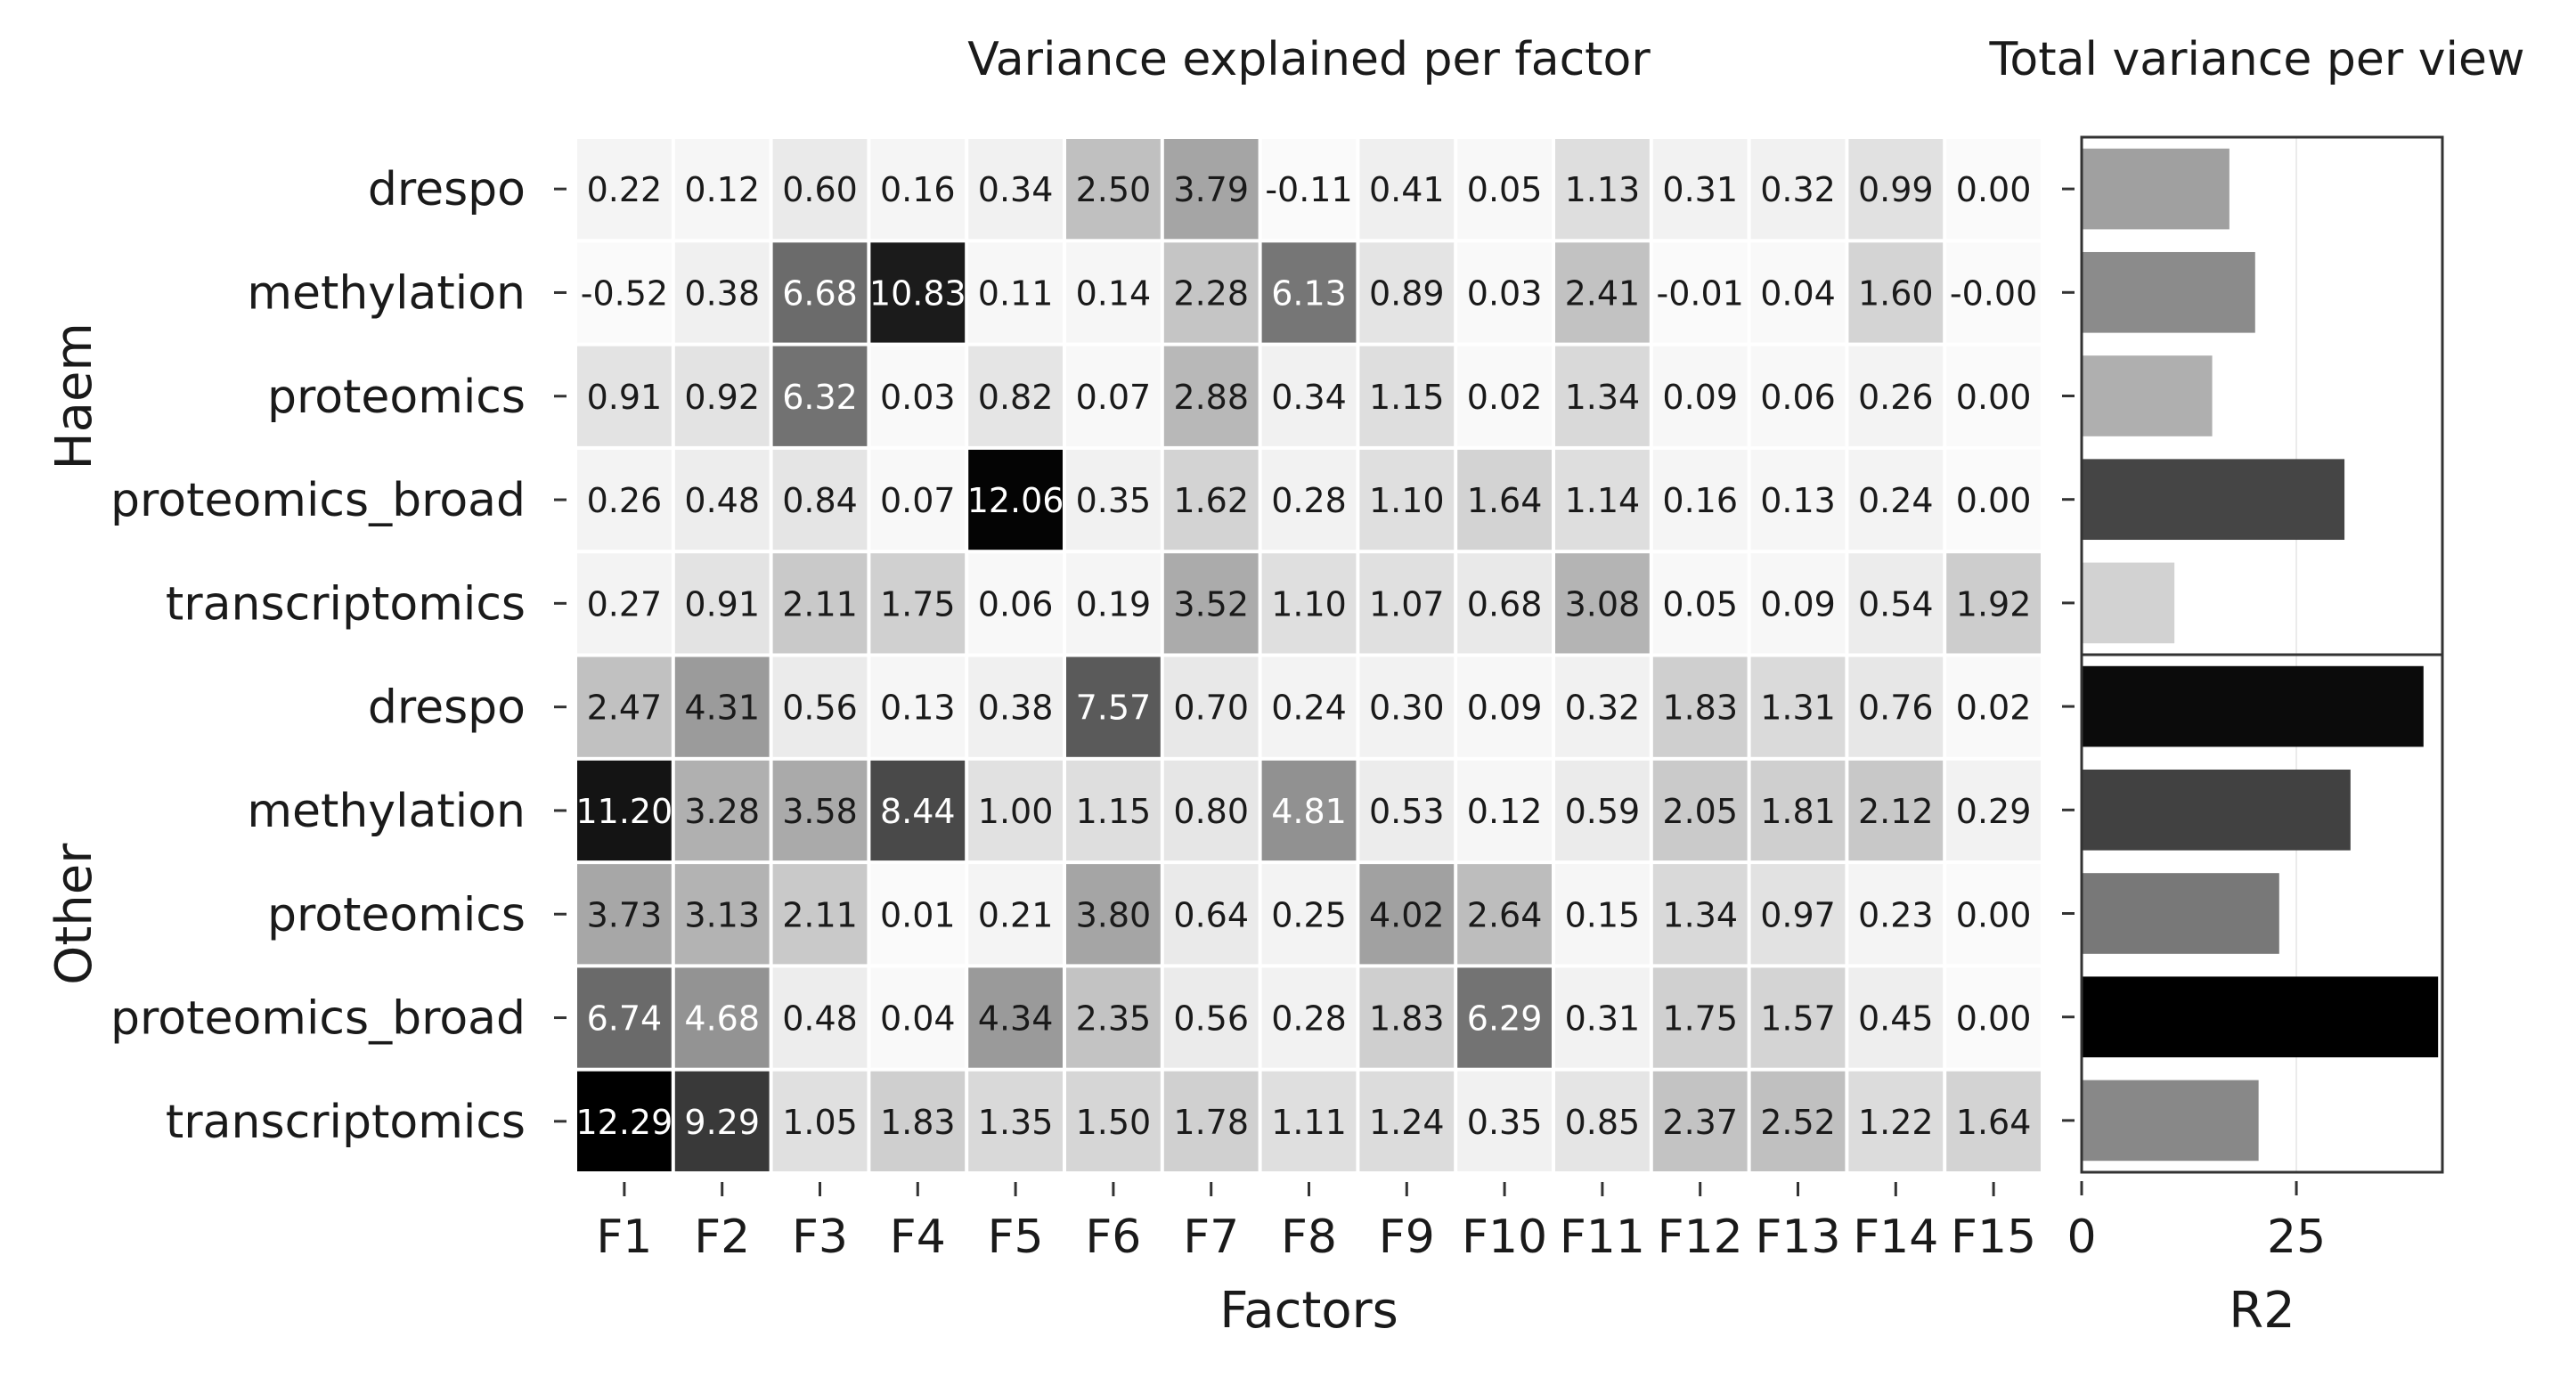  Describe the element at coordinates (625, 915) in the screenshot. I see `cell-value-label: 3.73` at that location.